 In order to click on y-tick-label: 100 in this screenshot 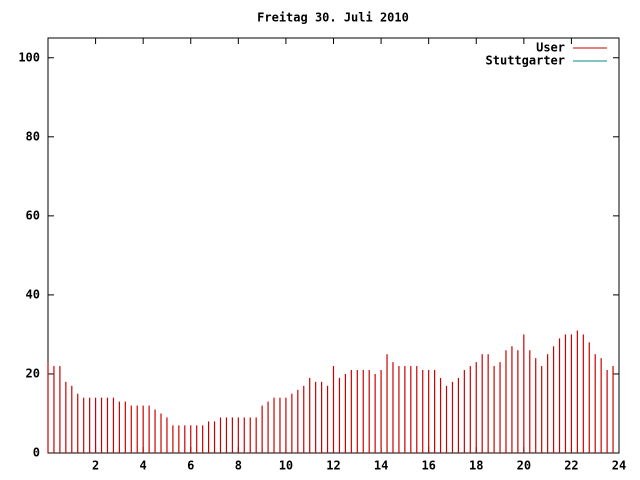, I will do `click(29, 57)`.